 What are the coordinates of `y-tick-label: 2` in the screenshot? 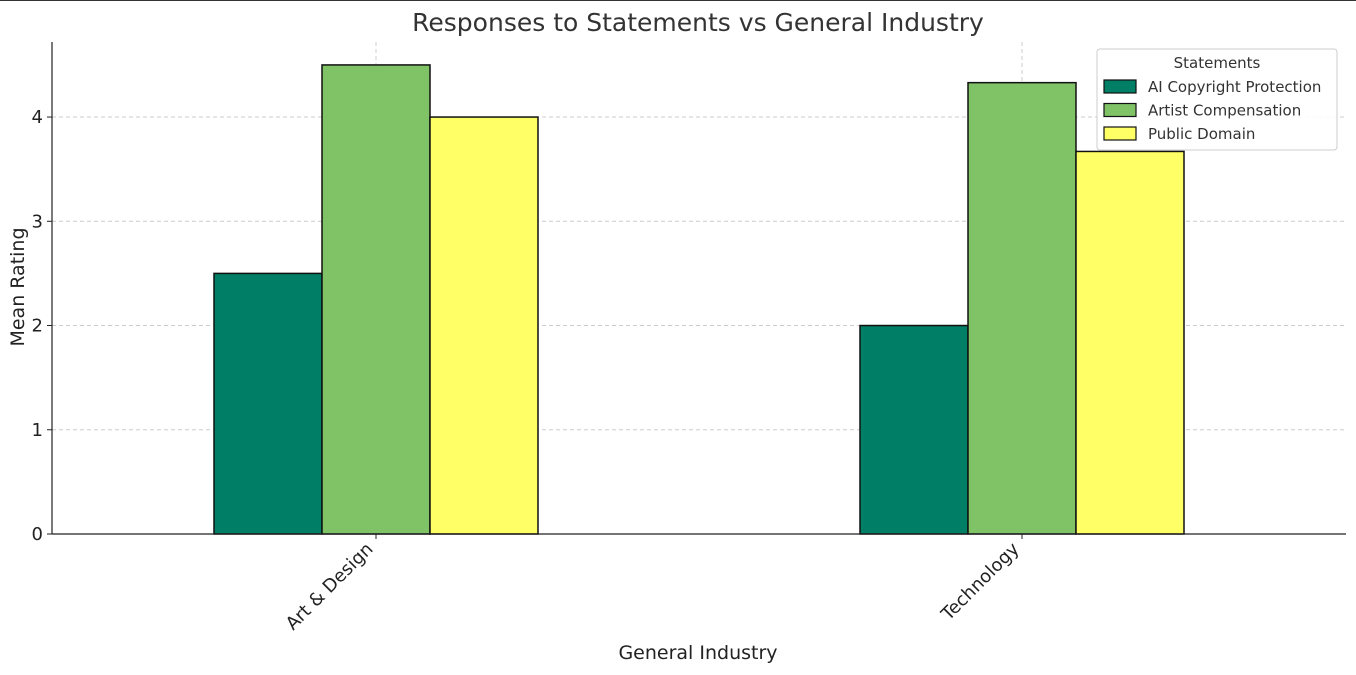 It's located at (37, 326).